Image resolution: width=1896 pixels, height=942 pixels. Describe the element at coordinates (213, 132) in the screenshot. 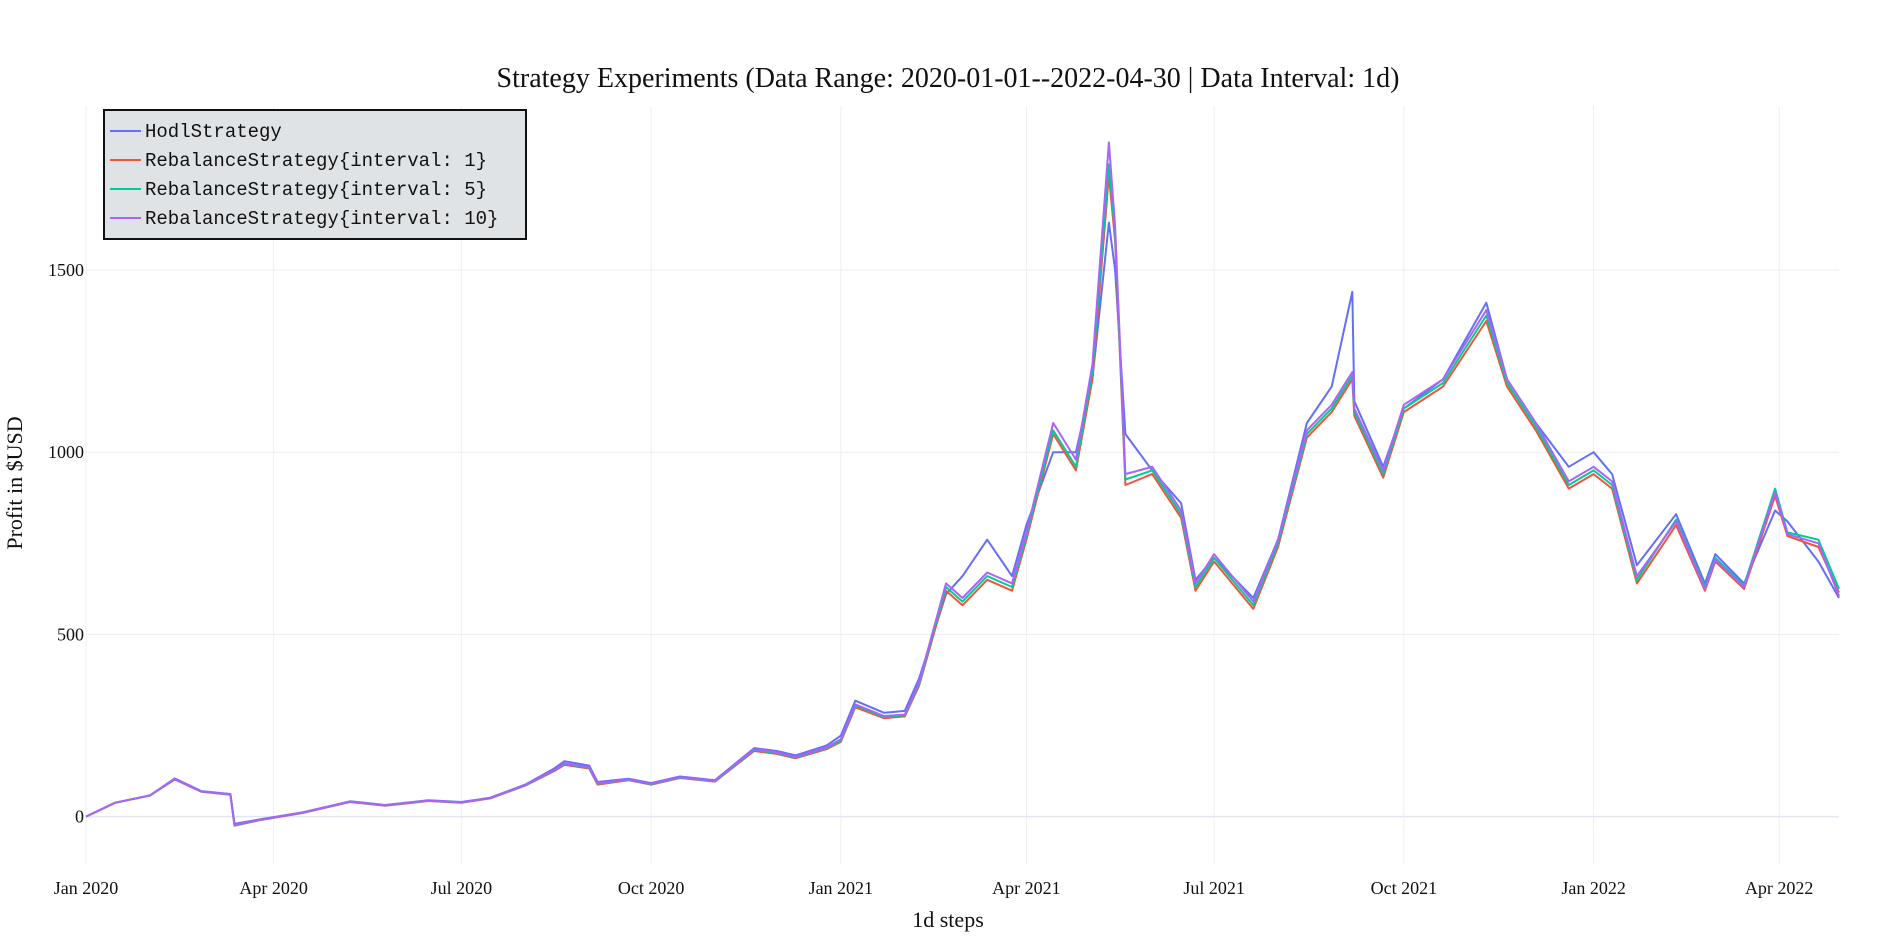

I see `legend-label: HodlStrategy` at that location.